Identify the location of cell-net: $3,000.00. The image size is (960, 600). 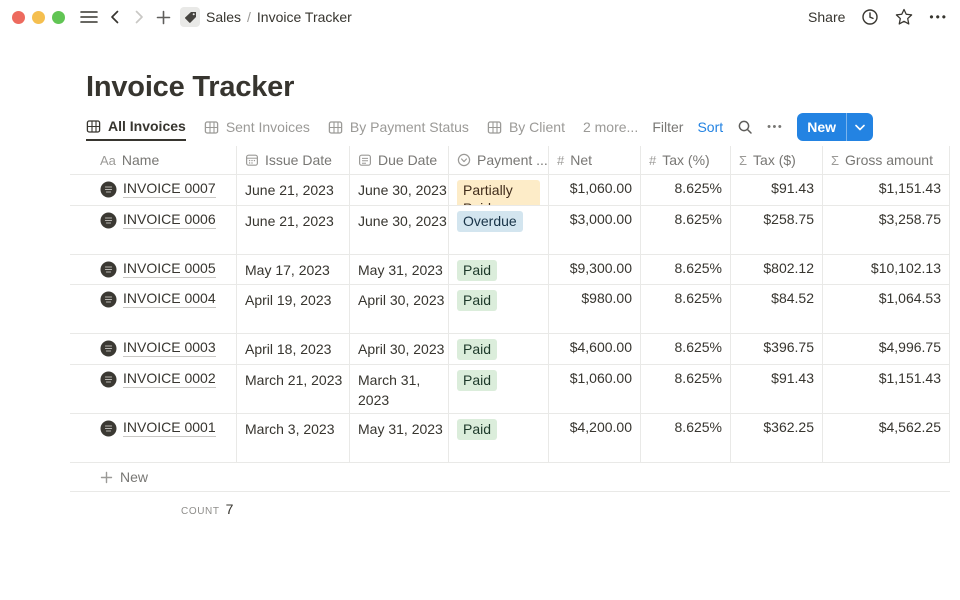
(595, 230).